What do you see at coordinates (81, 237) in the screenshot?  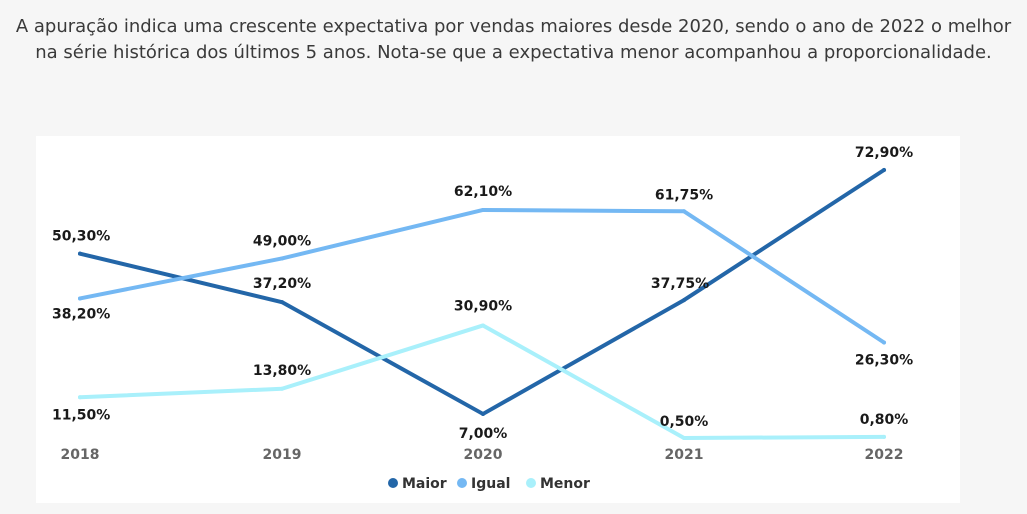 I see `data-label-maior-2018: 50,30%` at bounding box center [81, 237].